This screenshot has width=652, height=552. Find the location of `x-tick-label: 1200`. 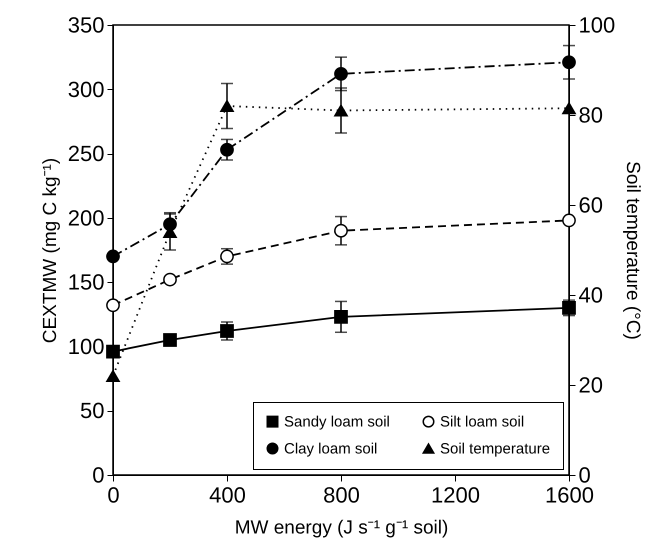

x-tick-label: 1200 is located at coordinates (455, 495).